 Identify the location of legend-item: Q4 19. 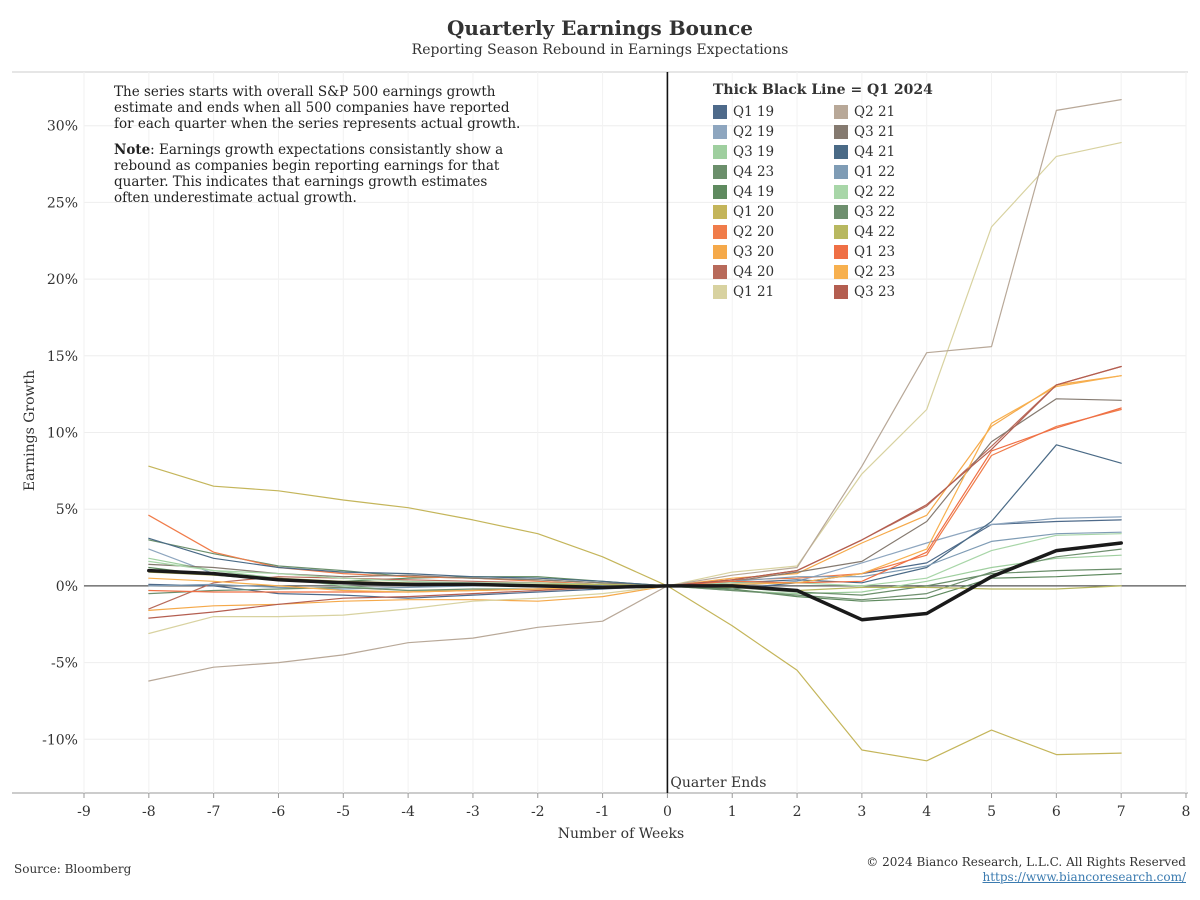
(773, 192).